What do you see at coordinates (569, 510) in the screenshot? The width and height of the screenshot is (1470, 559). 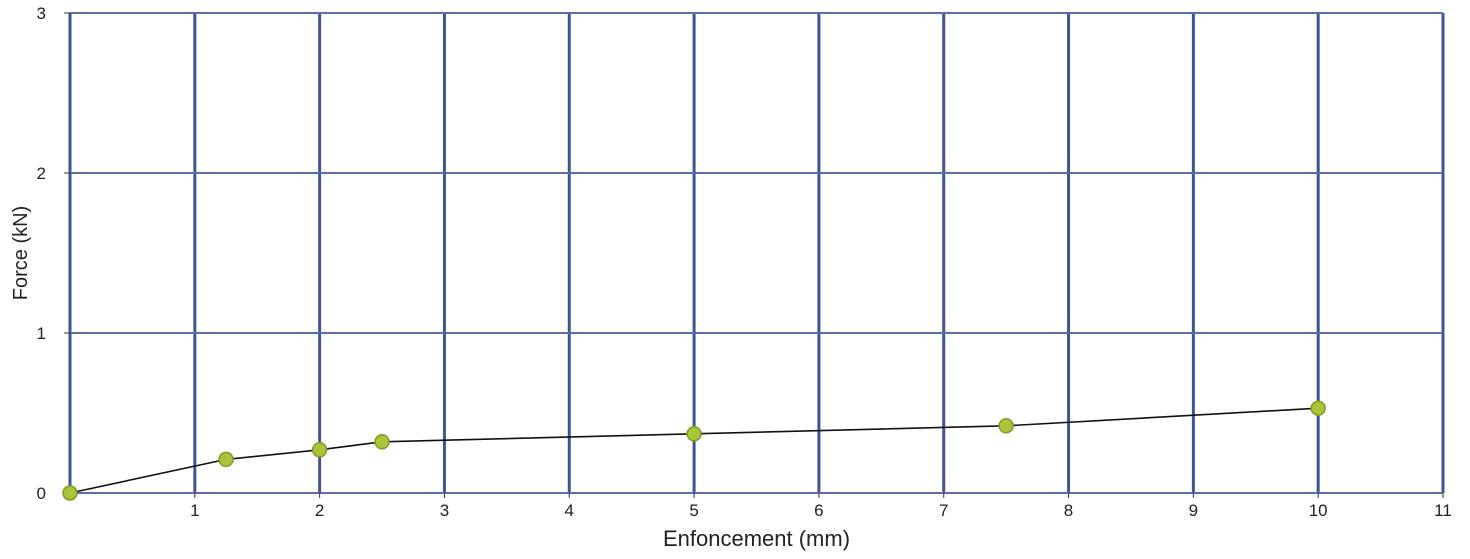 I see `x-tick-label: 4` at bounding box center [569, 510].